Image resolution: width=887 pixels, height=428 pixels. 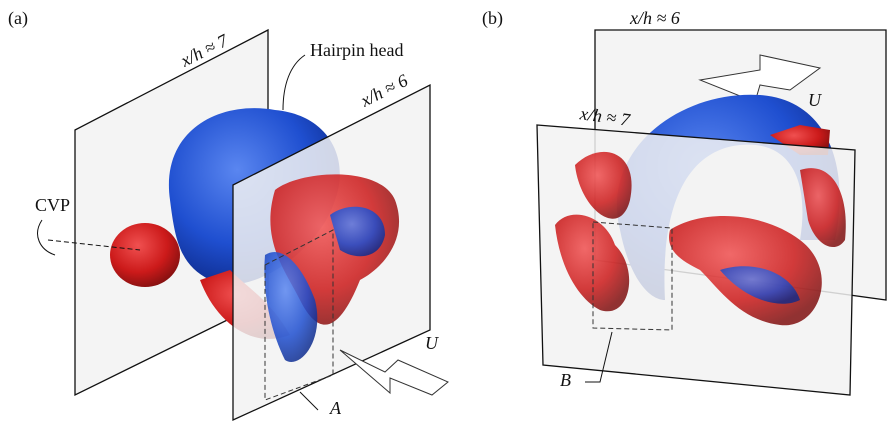 I want to click on box-label: B, so click(x=565, y=380).